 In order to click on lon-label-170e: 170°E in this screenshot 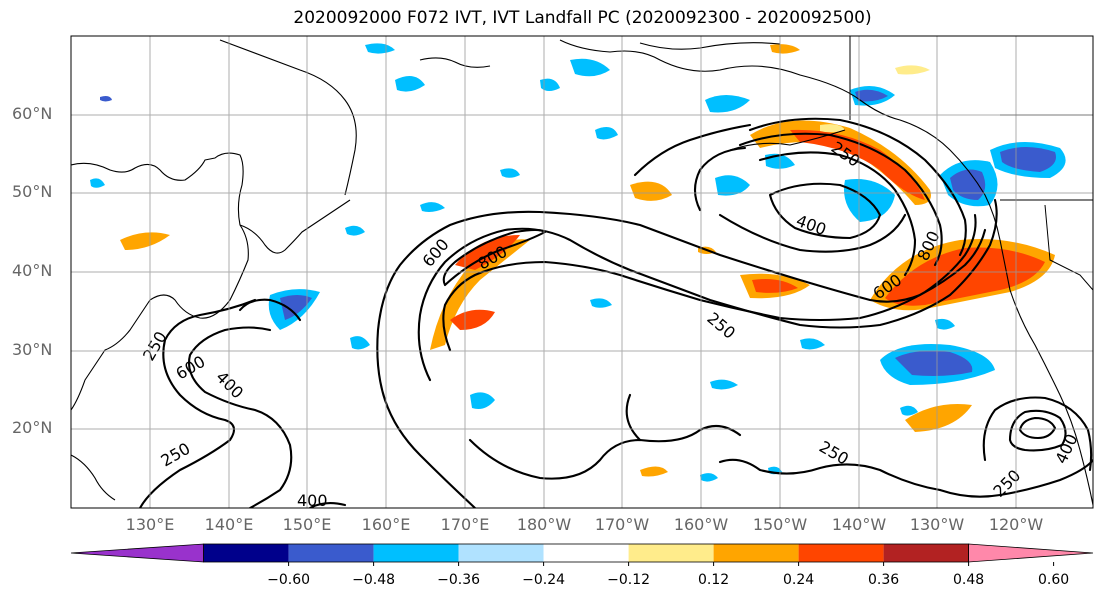, I will do `click(465, 524)`.